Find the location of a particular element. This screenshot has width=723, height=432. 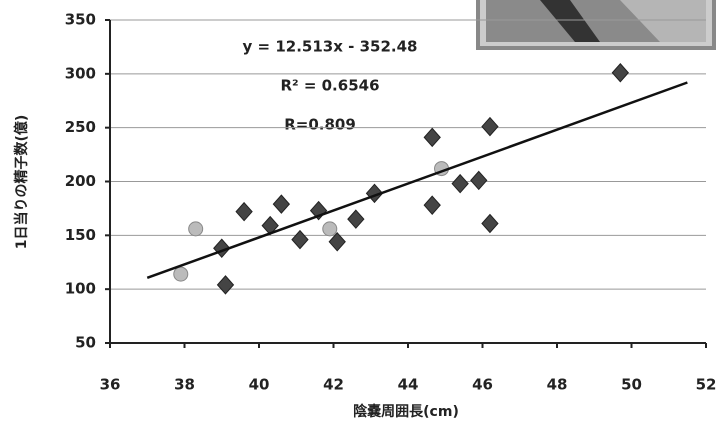

y-tick-label: 100 is located at coordinates (80, 289).